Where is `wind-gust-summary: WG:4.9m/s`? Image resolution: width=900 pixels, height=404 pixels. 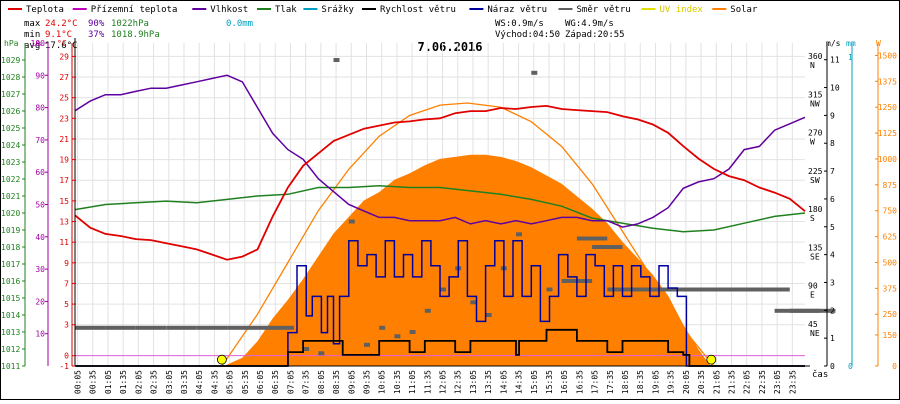
wind-gust-summary: WG:4.9m/s is located at coordinates (589, 24).